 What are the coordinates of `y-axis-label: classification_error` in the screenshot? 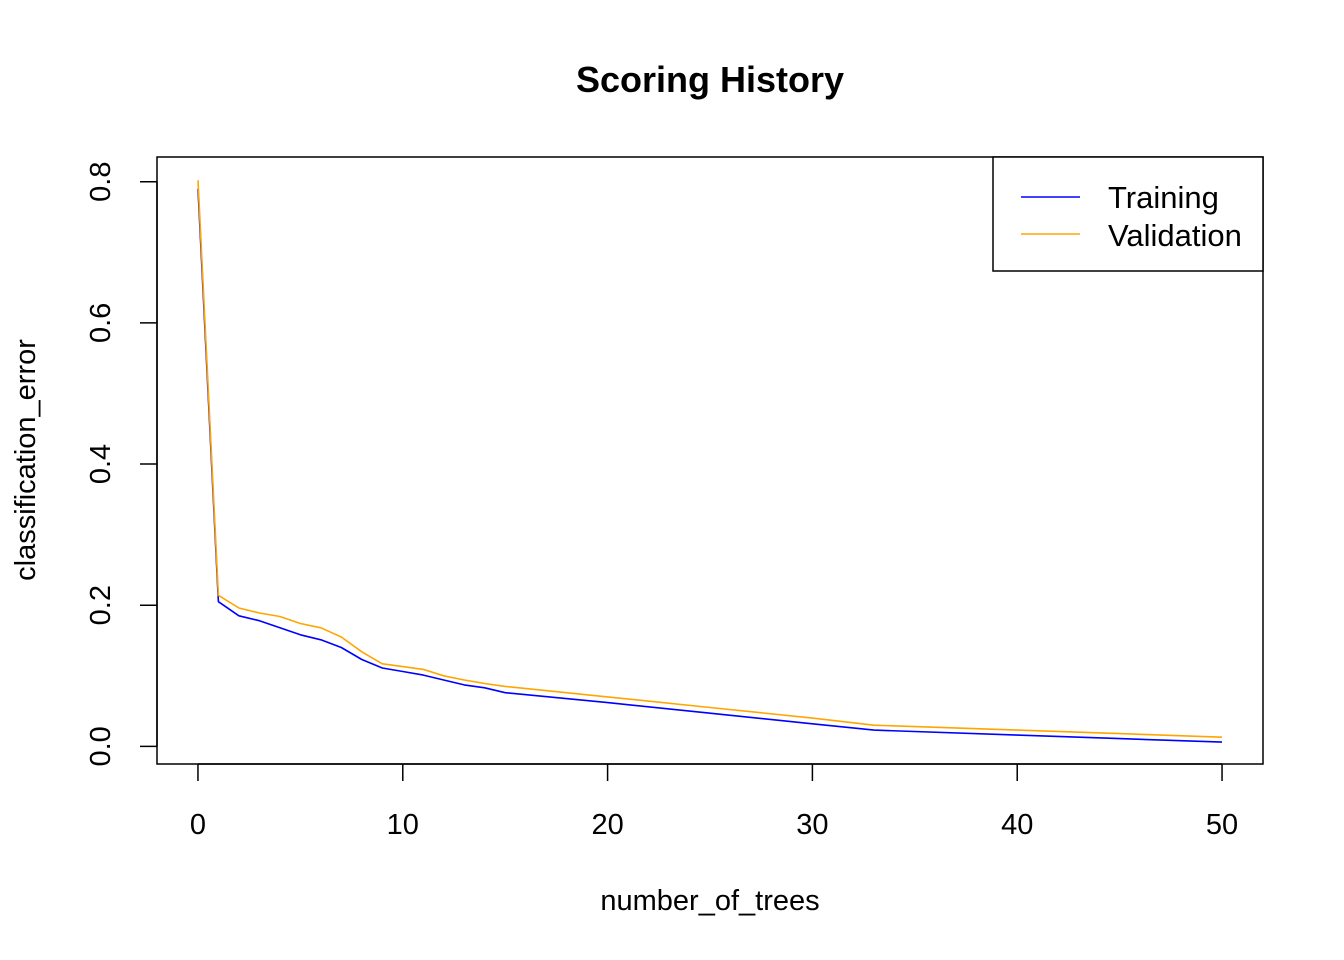 It's located at (26, 460).